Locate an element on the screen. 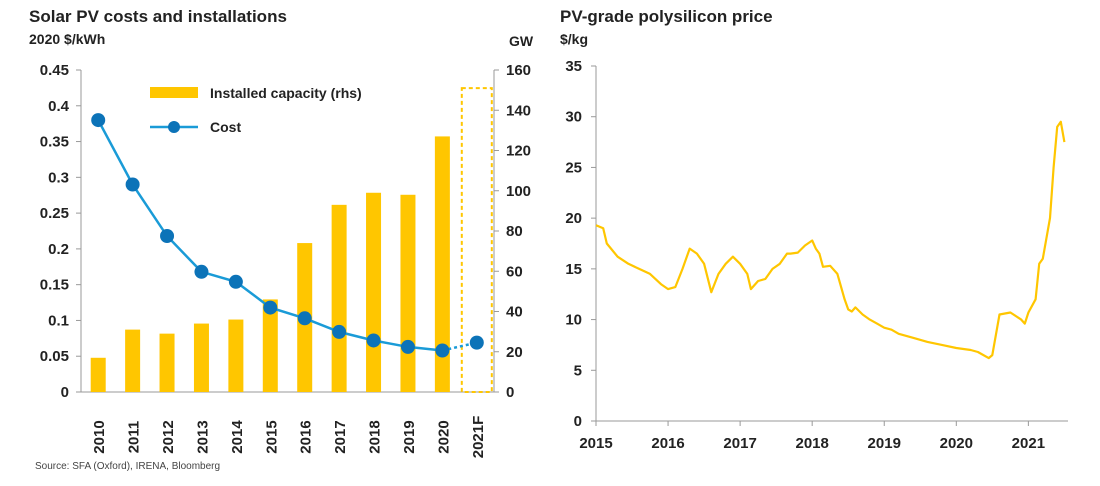 The image size is (1100, 486). left-tick-label: 0 is located at coordinates (65, 392).